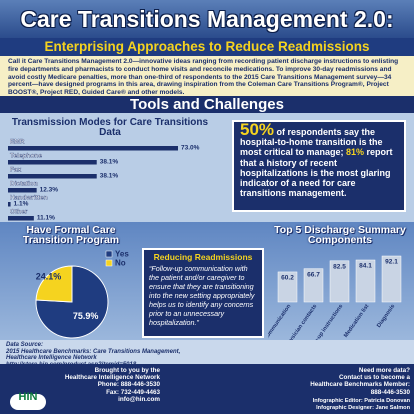 Image resolution: width=414 pixels, height=414 pixels. What do you see at coordinates (28, 401) in the screenshot?
I see `logo: HIN` at bounding box center [28, 401].